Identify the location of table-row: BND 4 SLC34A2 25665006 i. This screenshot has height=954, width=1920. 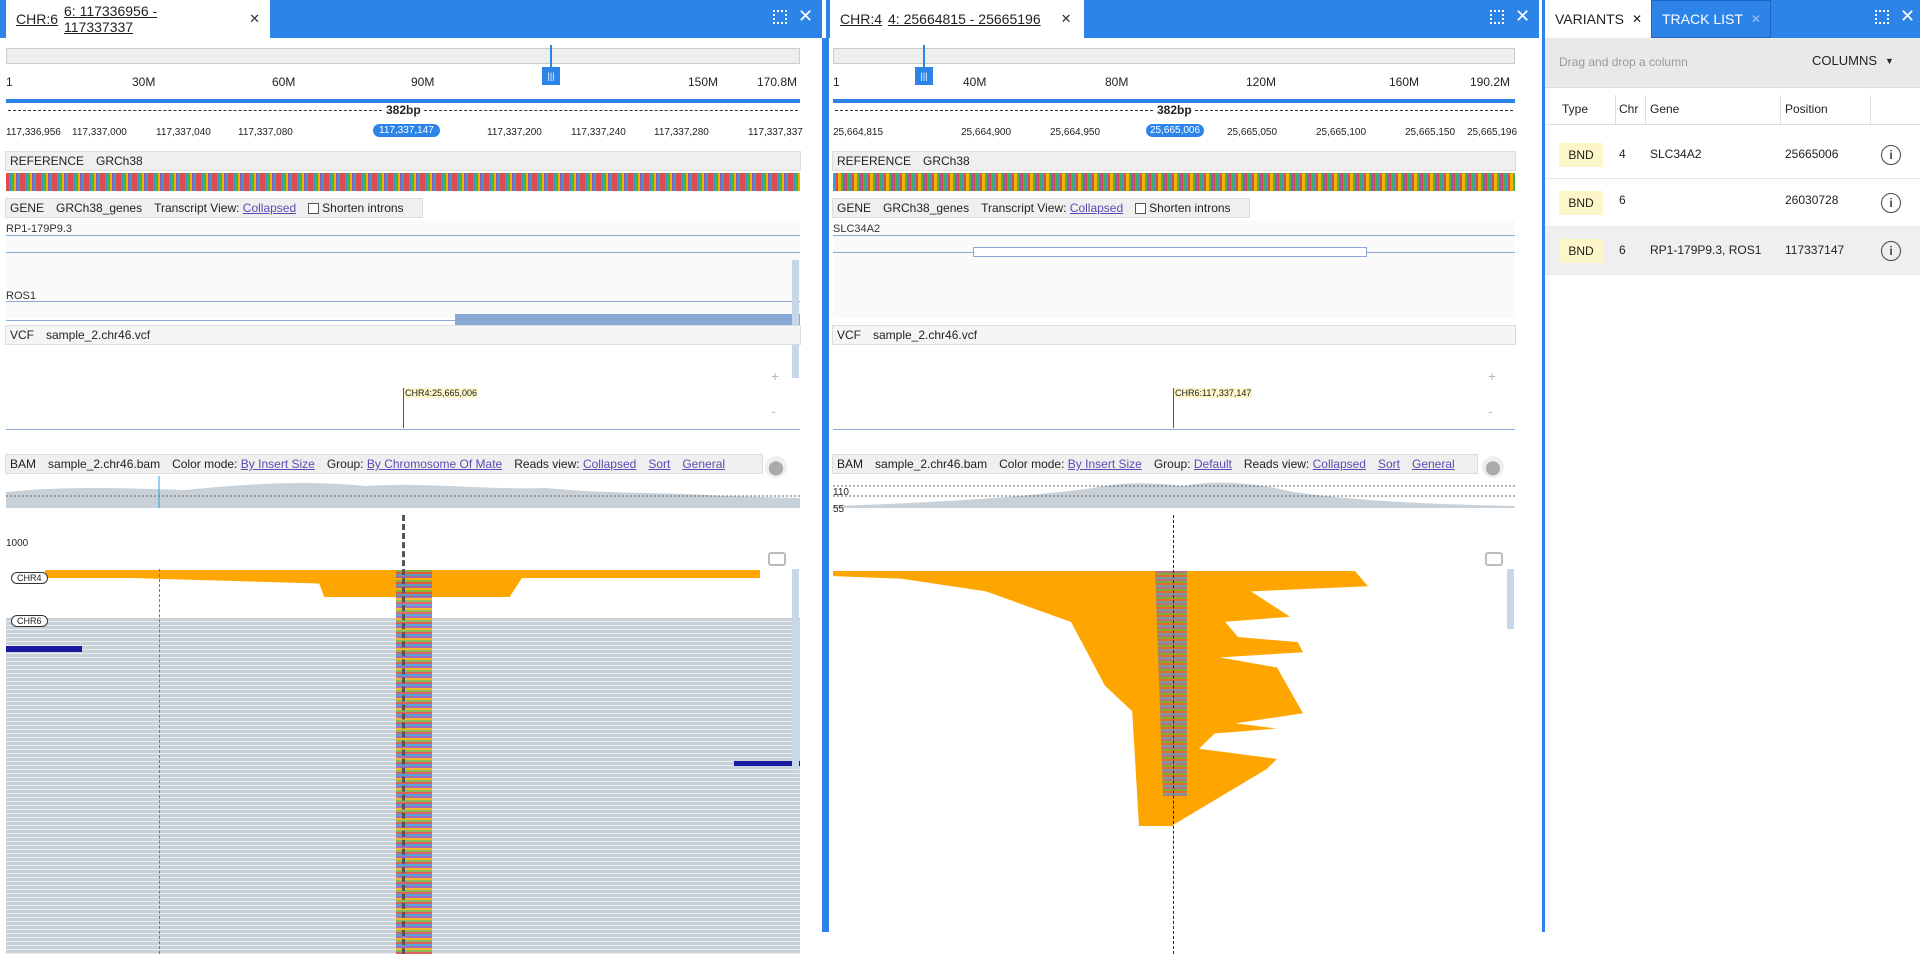
(1732, 155).